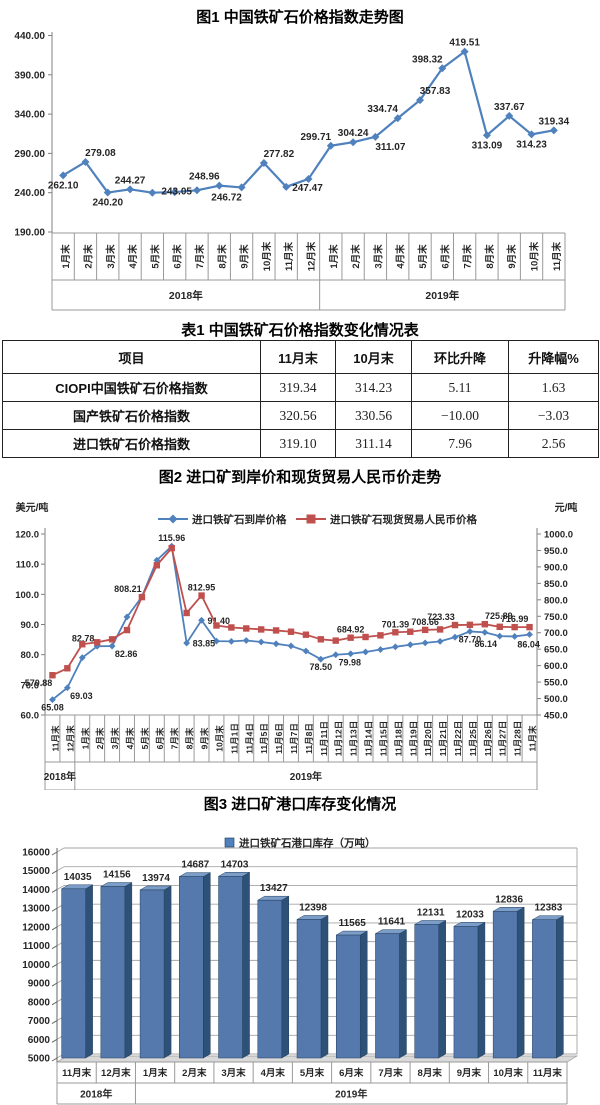 The width and height of the screenshot is (600, 1105). I want to click on chart-text: 800.0, so click(556, 600).